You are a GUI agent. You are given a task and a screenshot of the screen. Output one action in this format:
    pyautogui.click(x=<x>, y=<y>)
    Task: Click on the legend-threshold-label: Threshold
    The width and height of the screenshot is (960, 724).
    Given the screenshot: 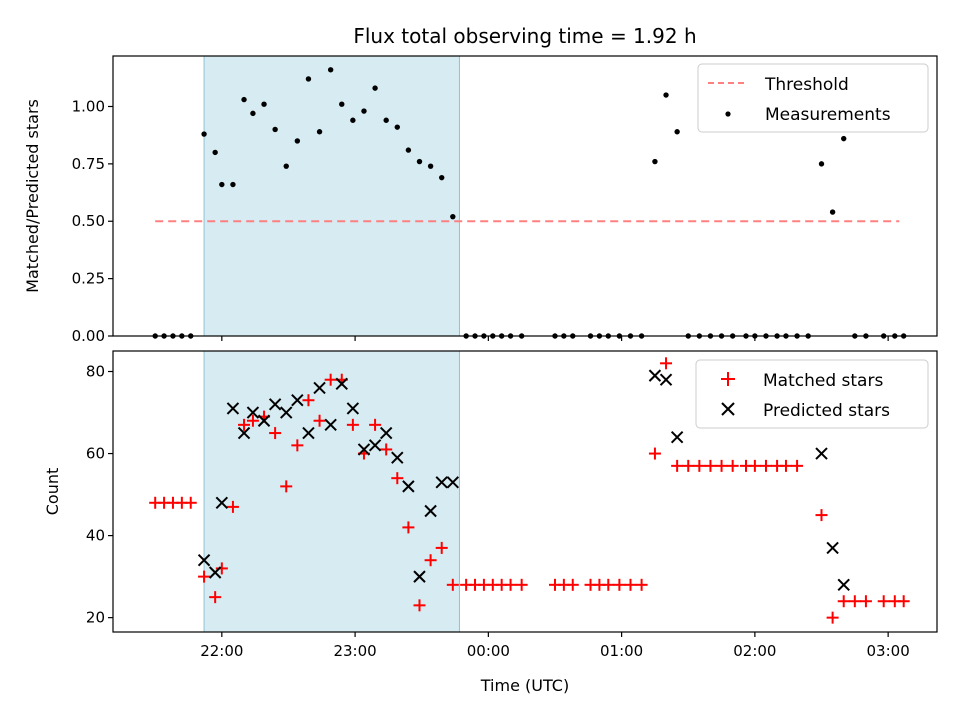 What is the action you would take?
    pyautogui.click(x=806, y=85)
    